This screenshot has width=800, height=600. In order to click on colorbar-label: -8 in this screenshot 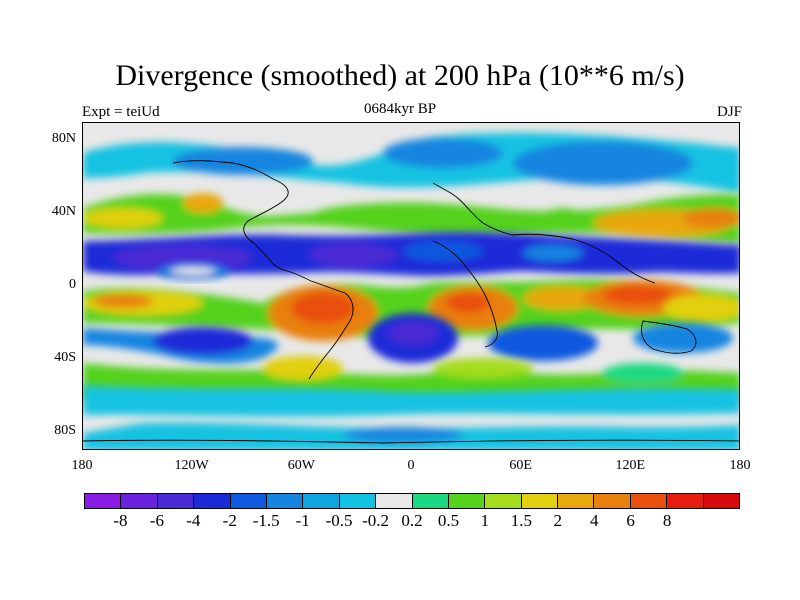, I will do `click(120, 520)`.